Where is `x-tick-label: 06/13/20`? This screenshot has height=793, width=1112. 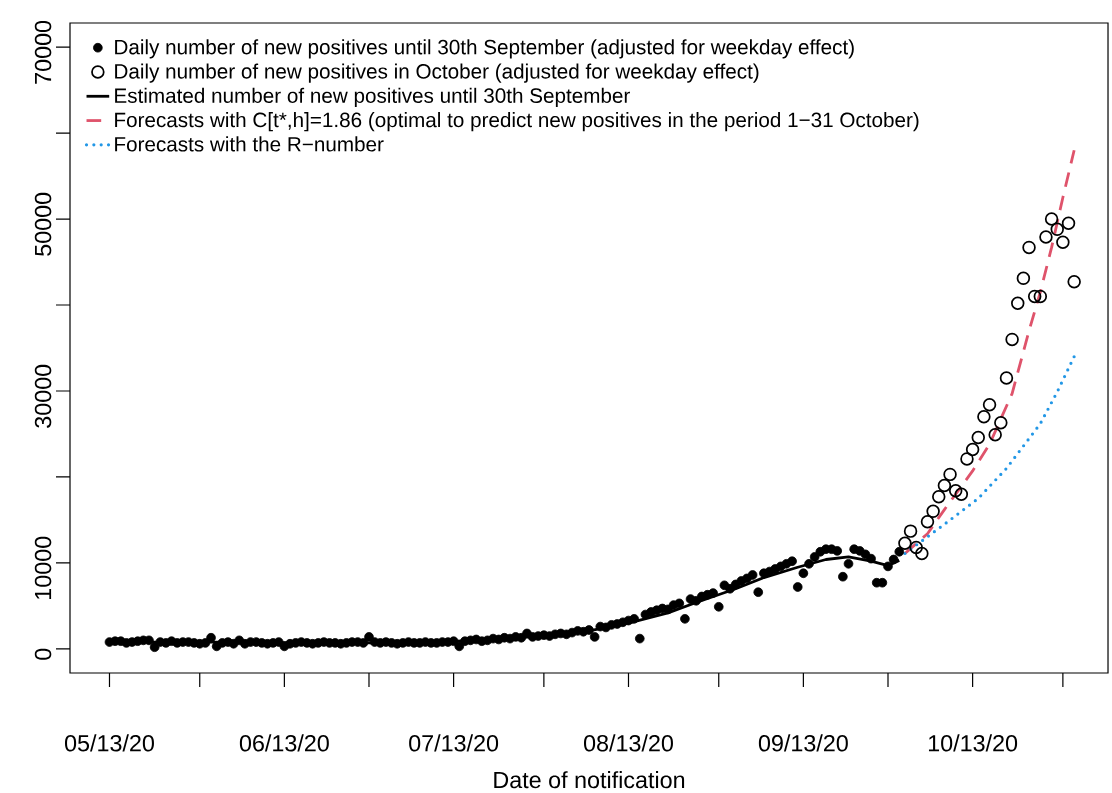 x-tick-label: 06/13/20 is located at coordinates (284, 743).